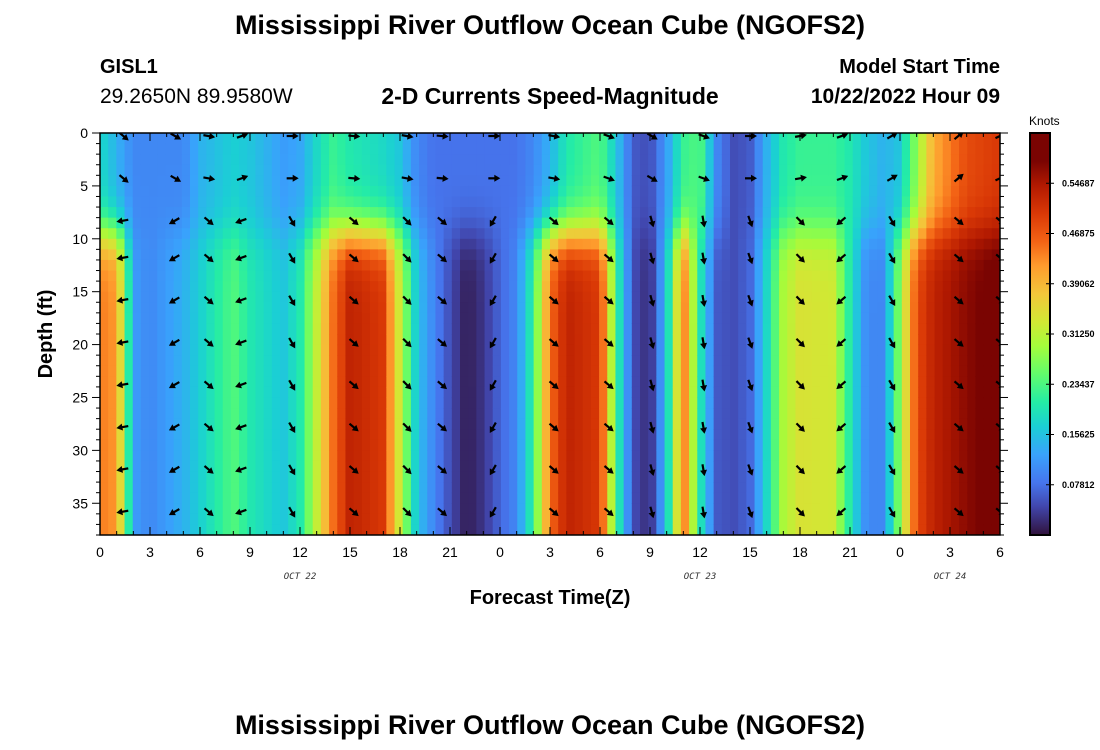 Image resolution: width=1100 pixels, height=750 pixels. What do you see at coordinates (80, 397) in the screenshot?
I see `y-tick-label: 25` at bounding box center [80, 397].